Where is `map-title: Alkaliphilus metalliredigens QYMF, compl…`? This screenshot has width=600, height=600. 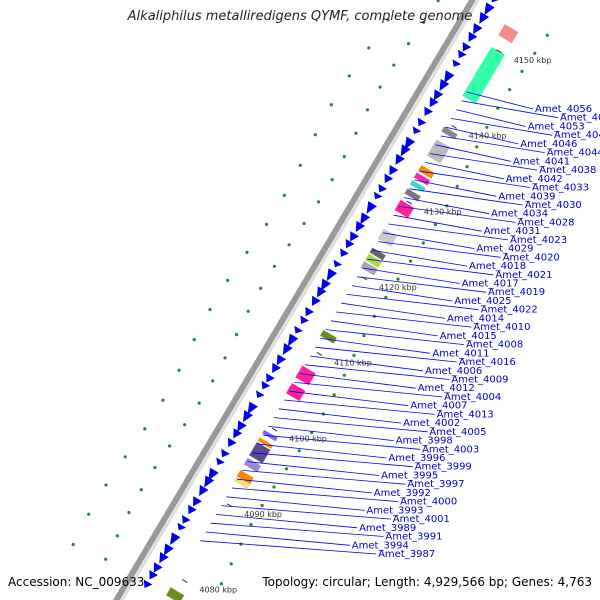 map-title: Alkaliphilus metalliredigens QYMF, compl… is located at coordinates (300, 16).